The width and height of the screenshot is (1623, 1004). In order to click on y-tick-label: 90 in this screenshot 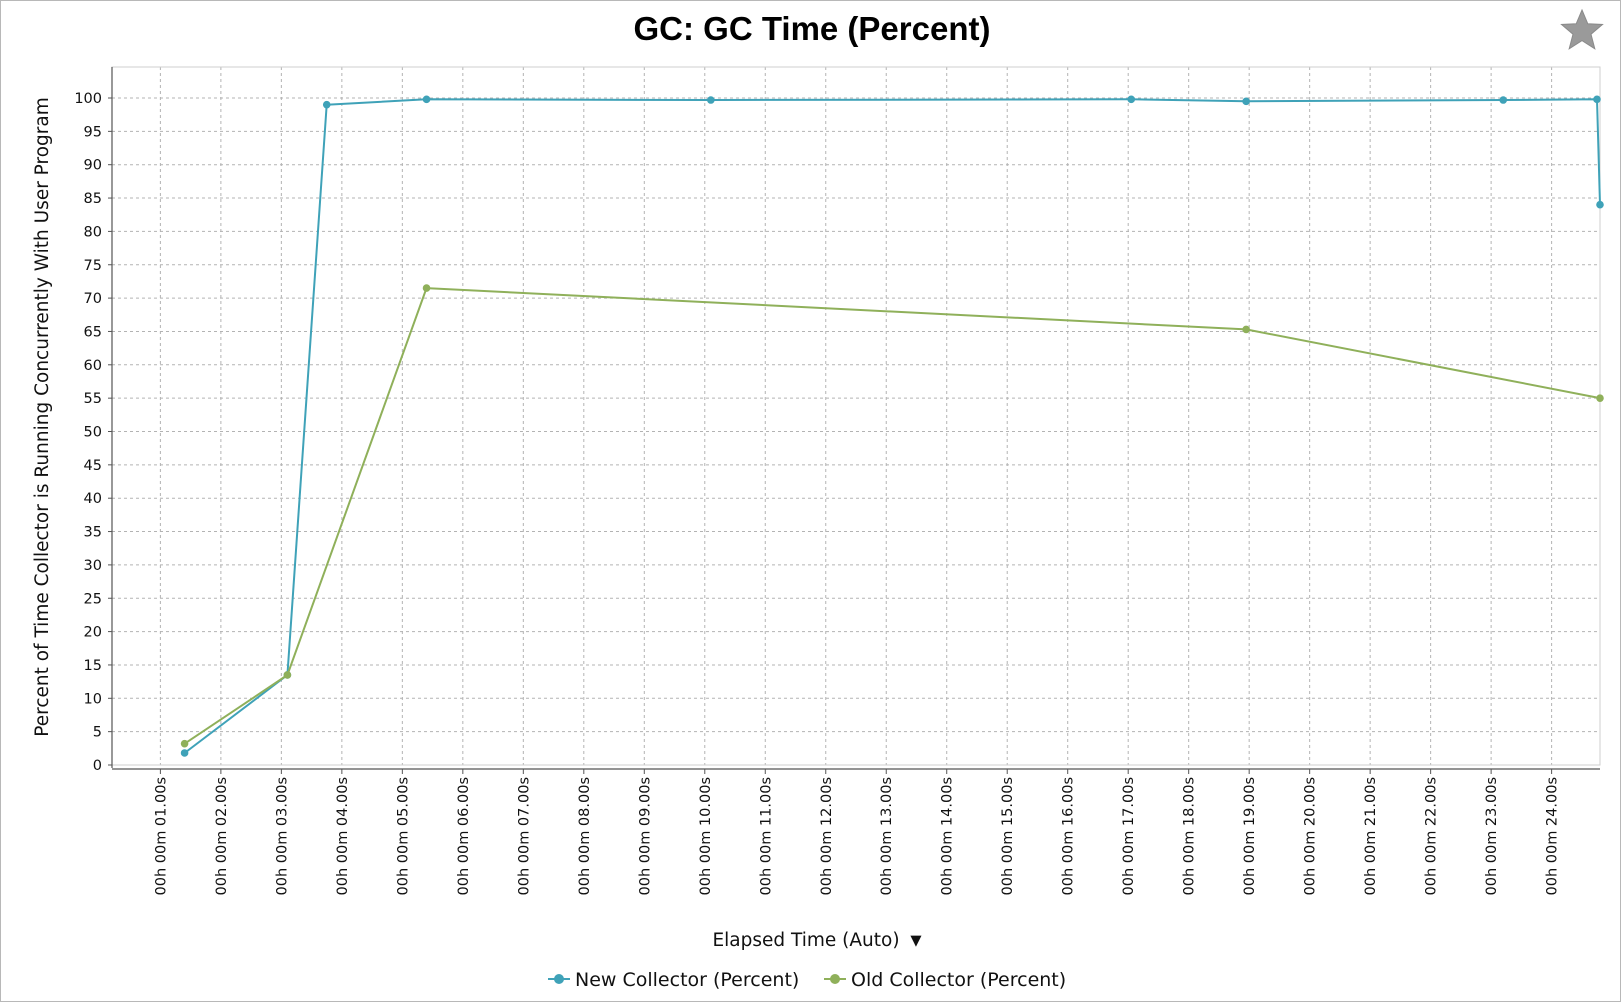, I will do `click(93, 166)`.